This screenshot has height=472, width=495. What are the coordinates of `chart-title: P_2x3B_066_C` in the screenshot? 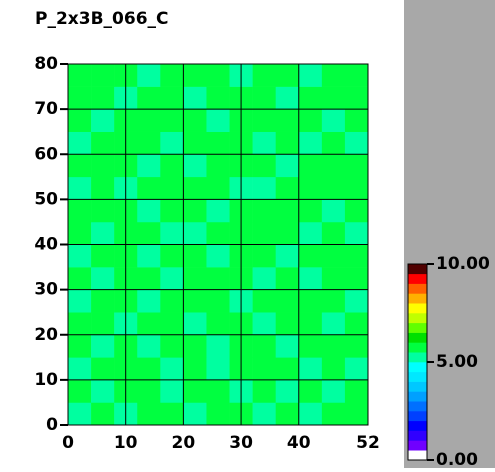 It's located at (102, 19).